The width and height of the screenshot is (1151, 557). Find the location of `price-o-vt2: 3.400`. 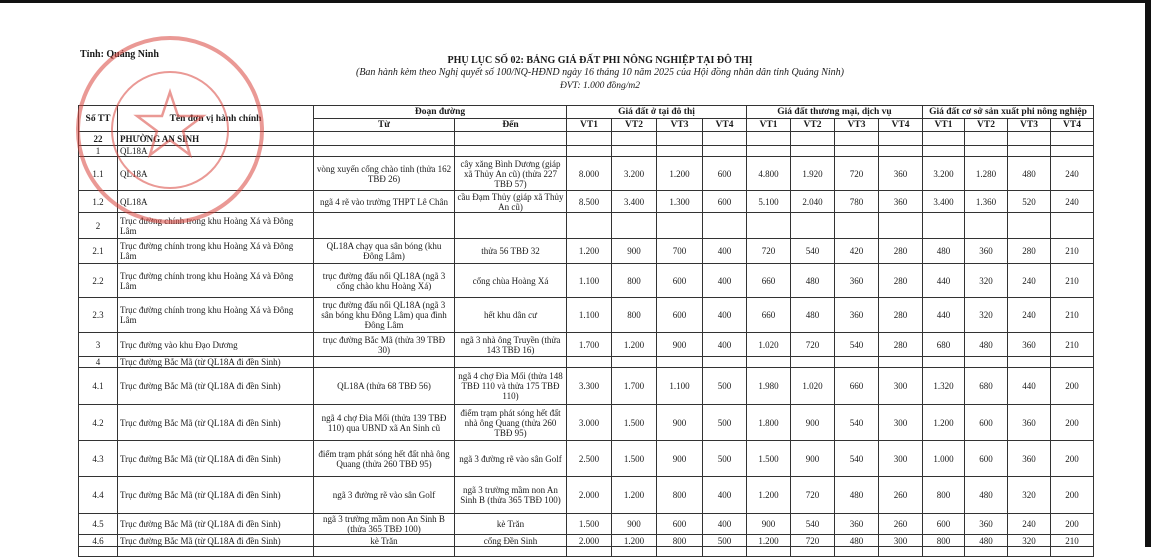

price-o-vt2: 3.400 is located at coordinates (634, 201).